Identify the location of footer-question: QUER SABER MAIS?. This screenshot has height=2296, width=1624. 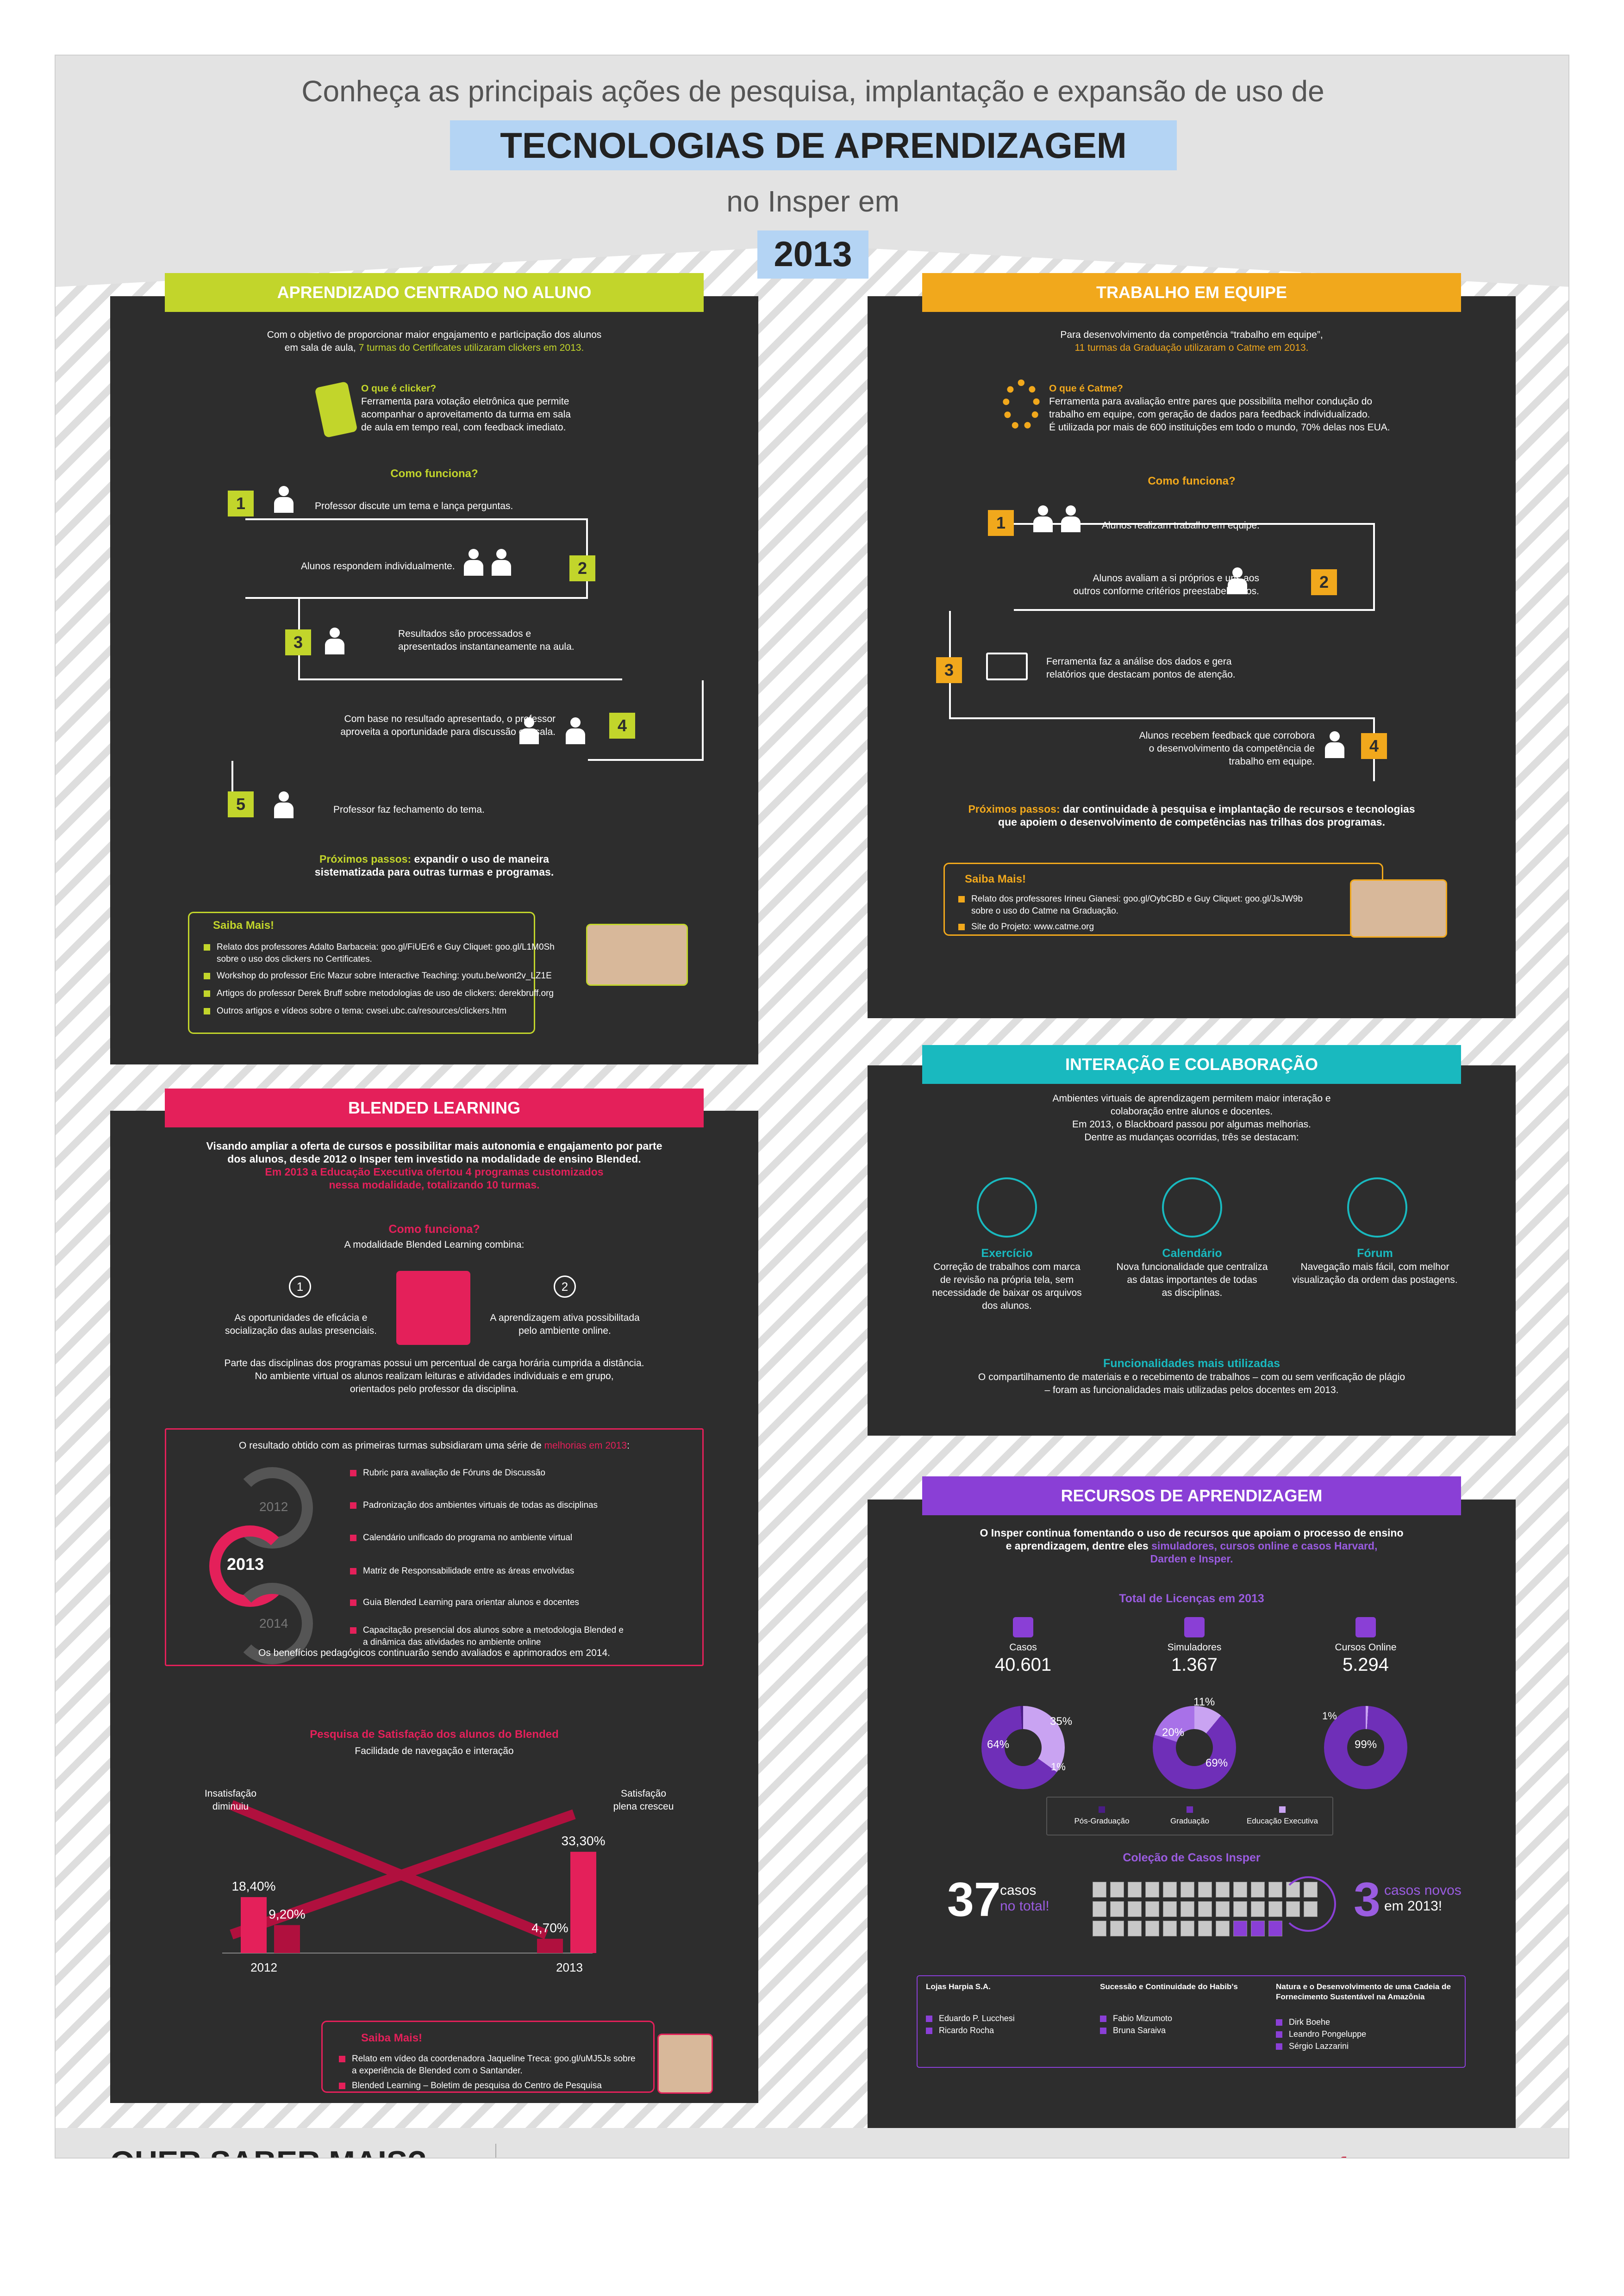
(268, 2151).